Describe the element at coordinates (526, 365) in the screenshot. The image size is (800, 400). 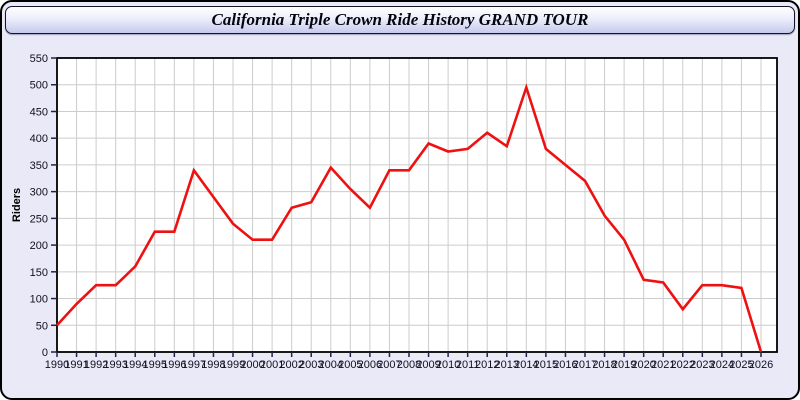
I see `x-tick-label: 2014` at that location.